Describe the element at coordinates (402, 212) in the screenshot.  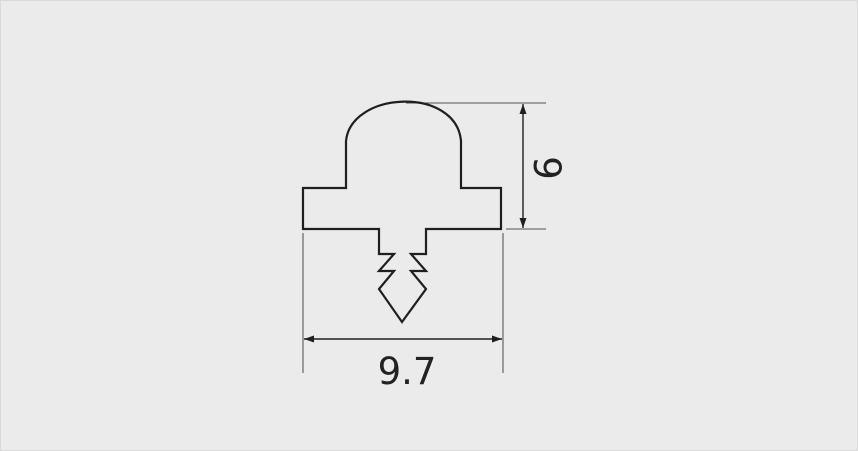
I see `profile-outline` at that location.